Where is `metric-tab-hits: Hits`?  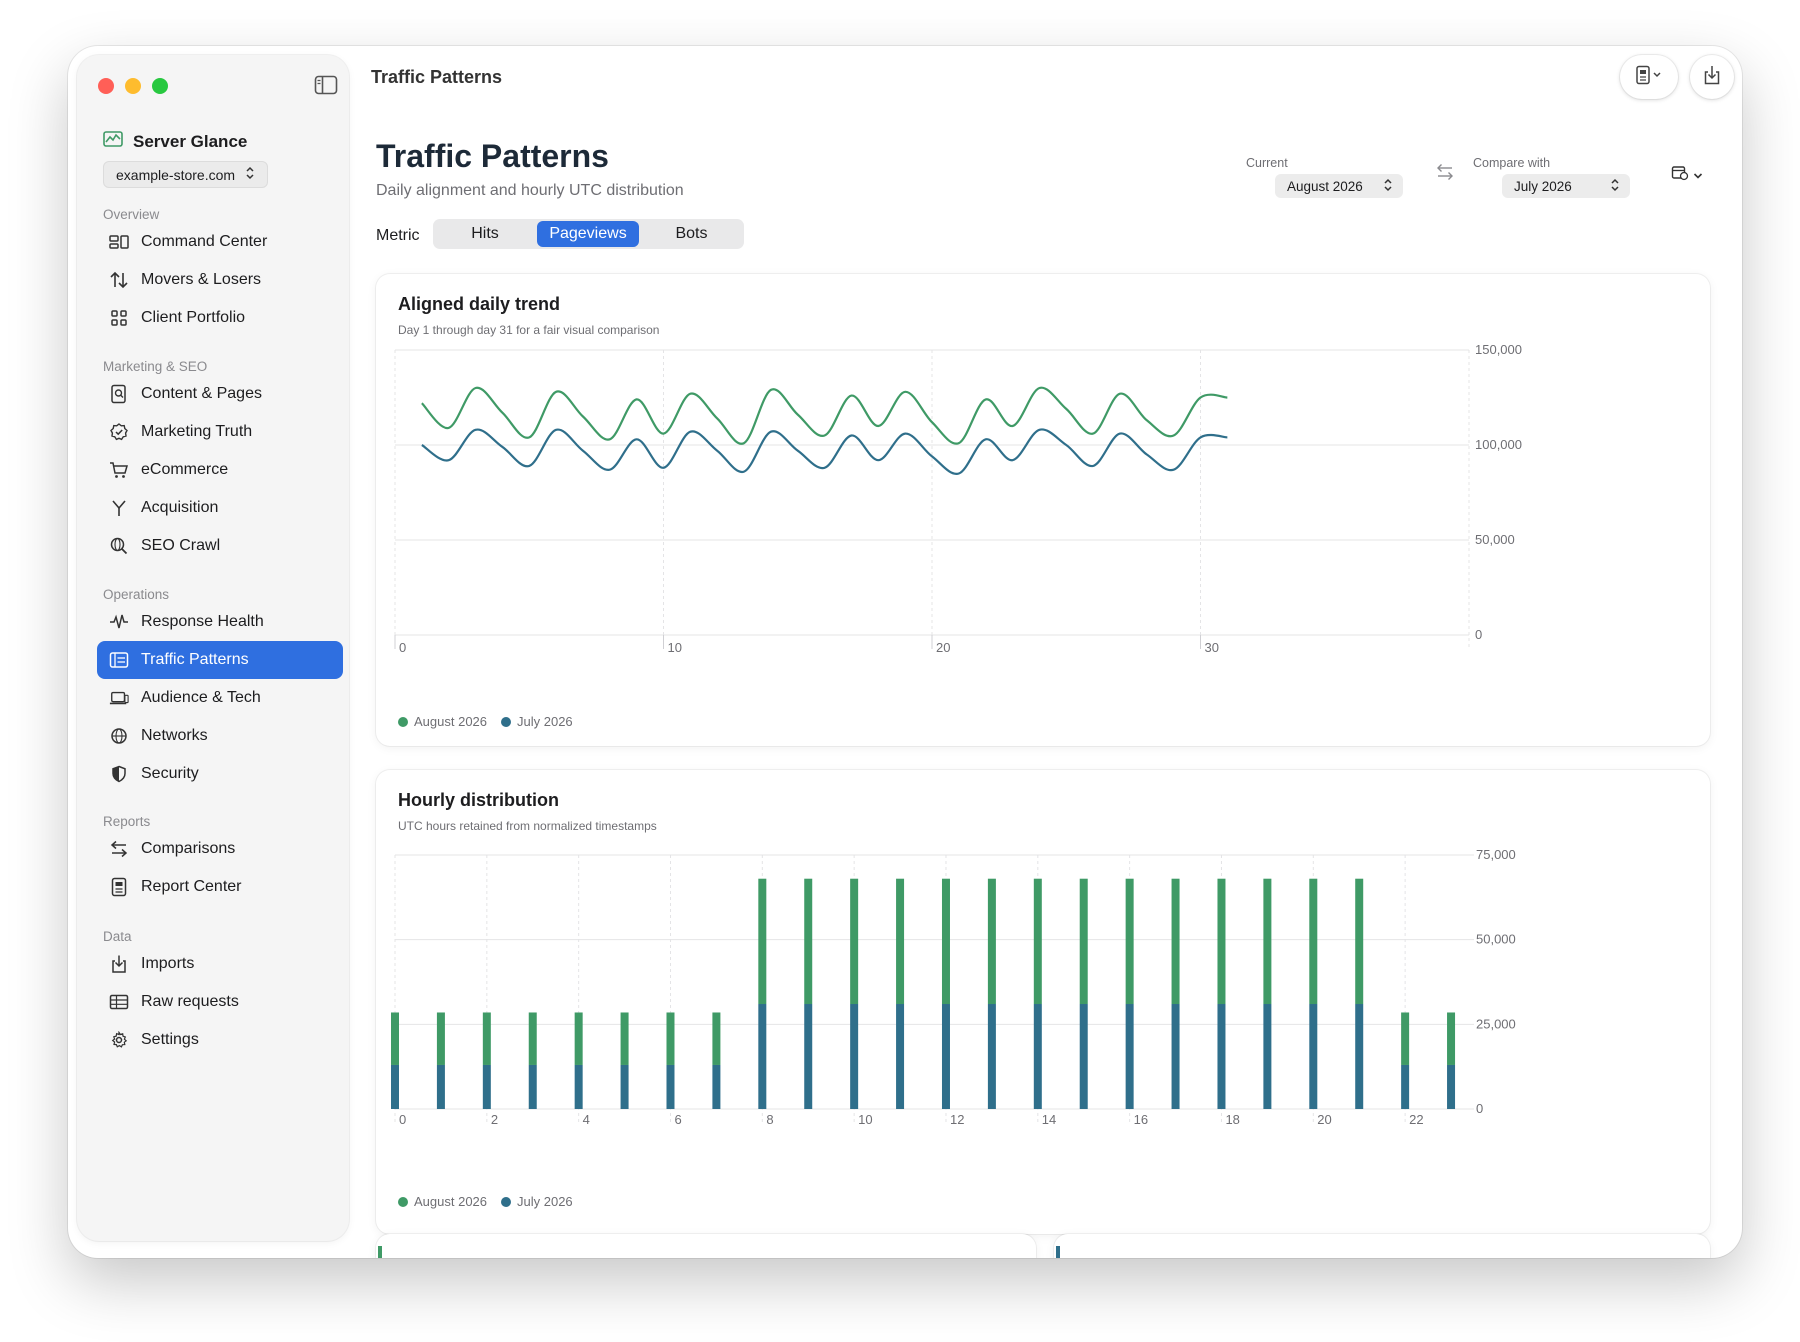 metric-tab-hits: Hits is located at coordinates (485, 233).